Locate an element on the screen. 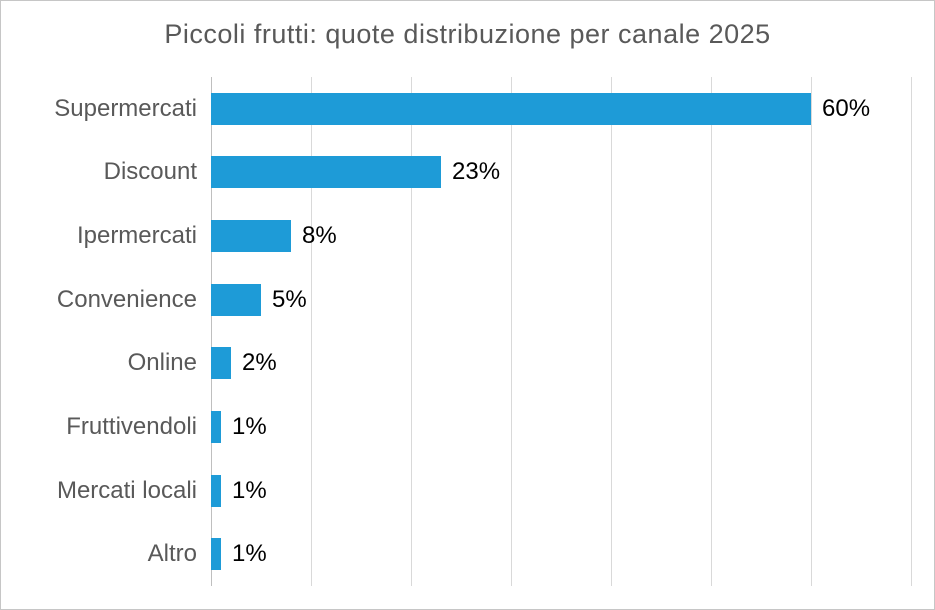 Image resolution: width=935 pixels, height=610 pixels. bar-row: Mercati locali 1% is located at coordinates (456, 491).